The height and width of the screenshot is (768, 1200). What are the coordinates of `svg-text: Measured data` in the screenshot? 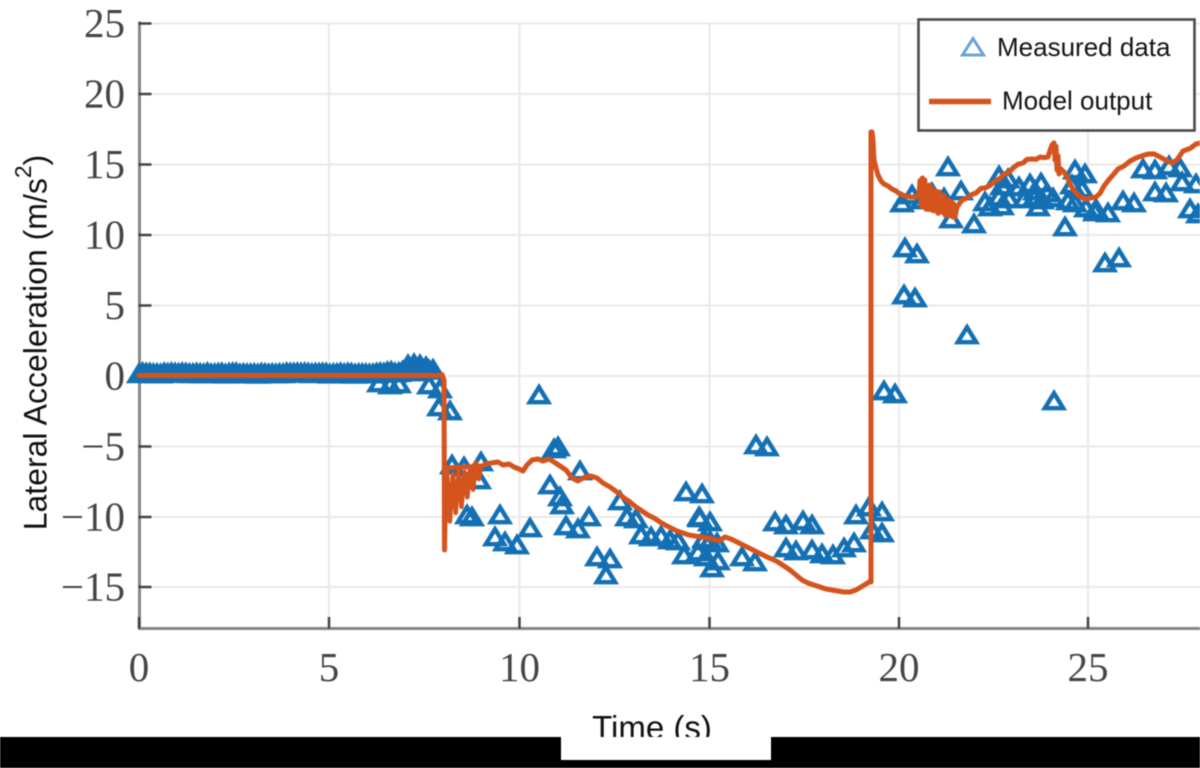 It's located at (1084, 47).